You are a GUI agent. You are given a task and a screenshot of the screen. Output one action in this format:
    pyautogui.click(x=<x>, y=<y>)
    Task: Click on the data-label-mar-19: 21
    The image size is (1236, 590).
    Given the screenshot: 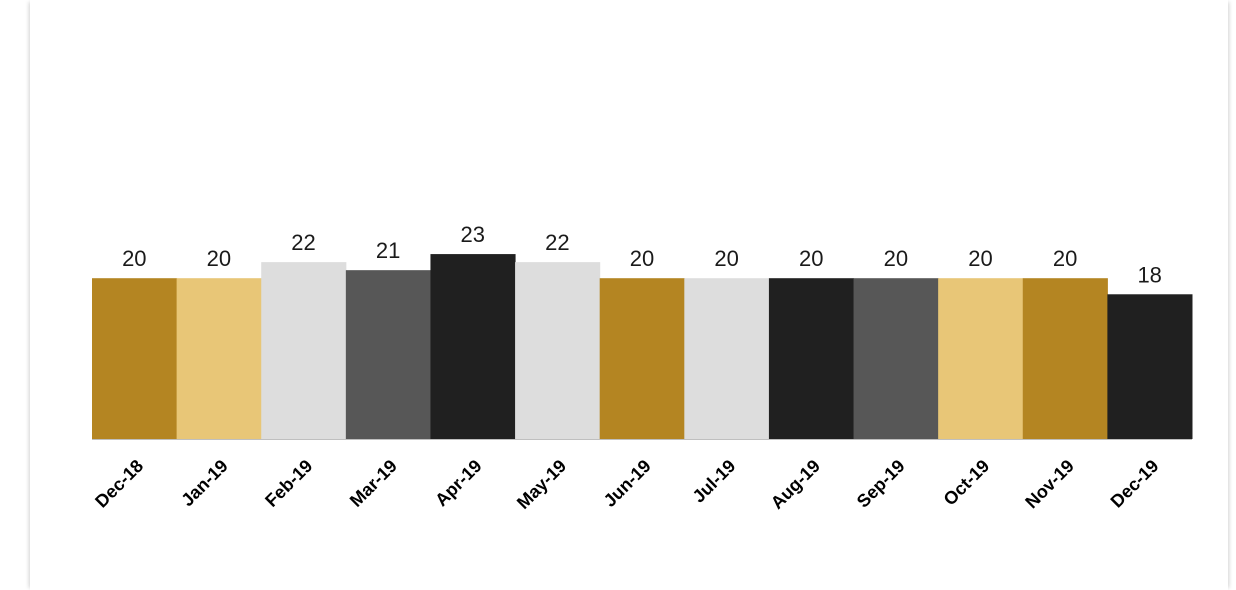 What is the action you would take?
    pyautogui.click(x=388, y=250)
    